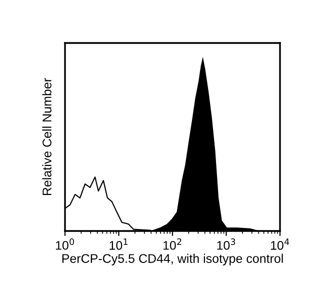 This screenshot has width=314, height=308. I want to click on x-tick-label: 10$^{4}$, so click(280, 244).